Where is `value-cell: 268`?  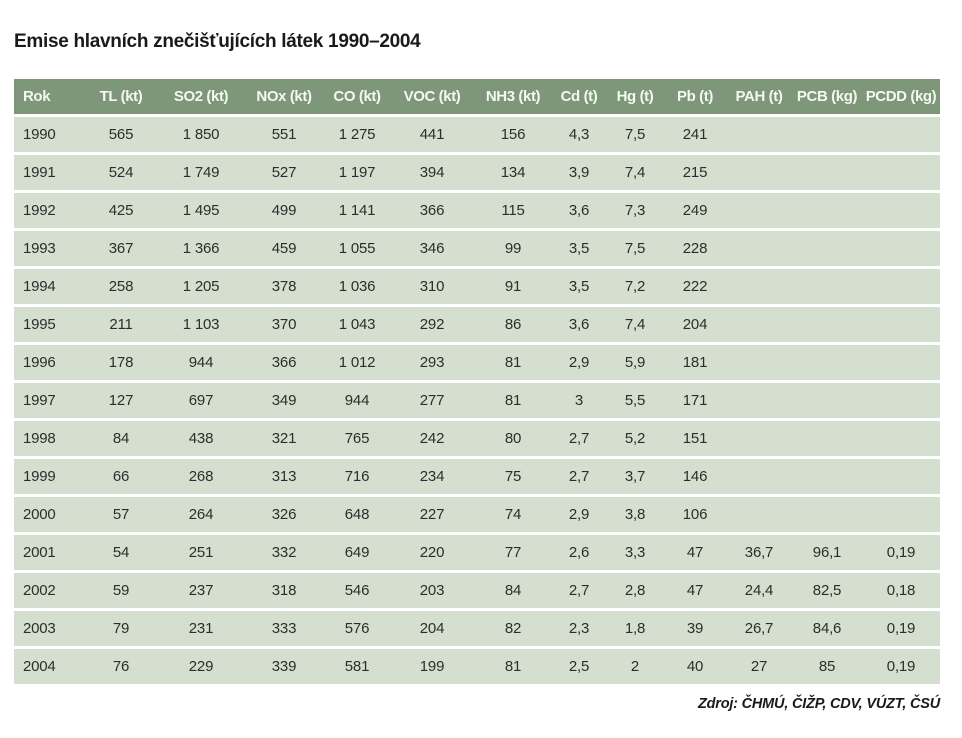
value-cell: 268 is located at coordinates (201, 477).